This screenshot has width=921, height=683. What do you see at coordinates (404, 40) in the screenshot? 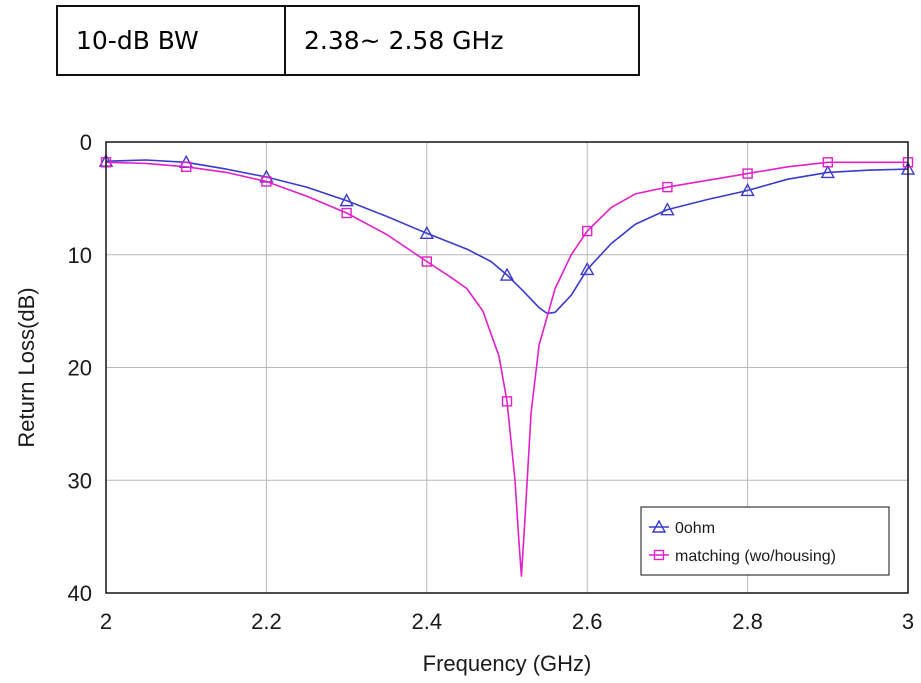
I see `bandwidth-value: 2.38~ 2.58 GHz` at bounding box center [404, 40].